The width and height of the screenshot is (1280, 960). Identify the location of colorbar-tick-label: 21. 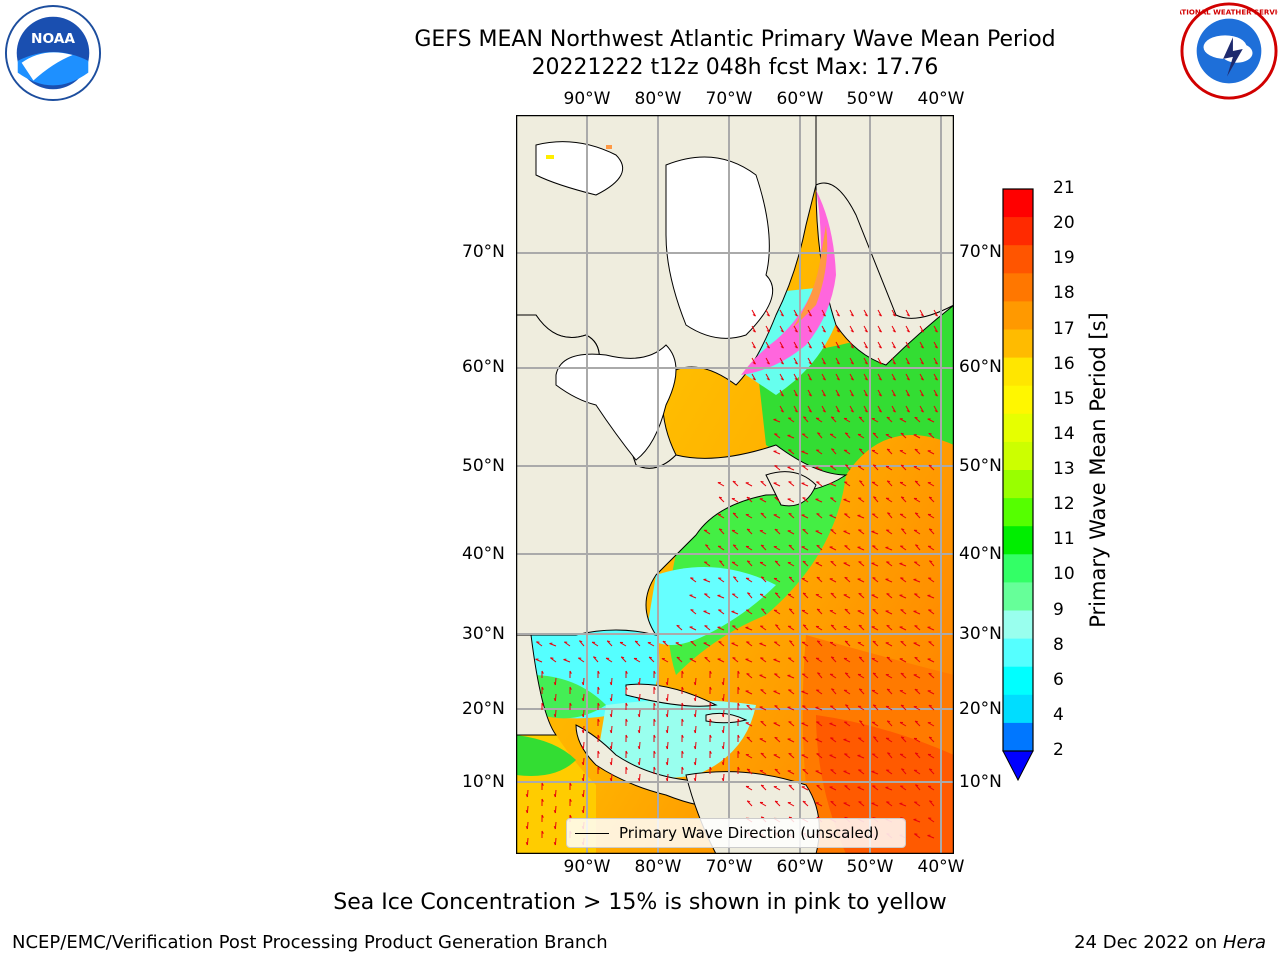
(1064, 188).